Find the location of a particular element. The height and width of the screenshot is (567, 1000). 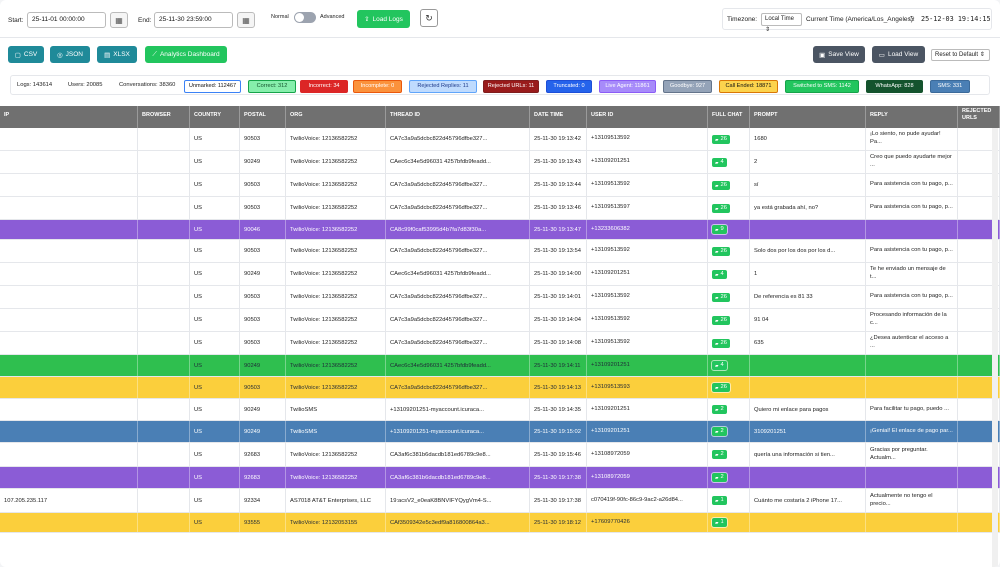

load-view-button: ▭ Load View is located at coordinates (898, 54).